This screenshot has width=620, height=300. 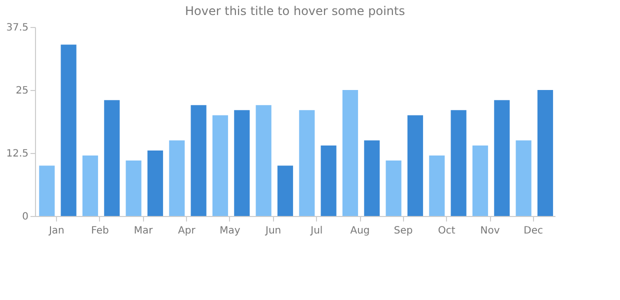 What do you see at coordinates (25, 217) in the screenshot?
I see `y-tick-label: 0` at bounding box center [25, 217].